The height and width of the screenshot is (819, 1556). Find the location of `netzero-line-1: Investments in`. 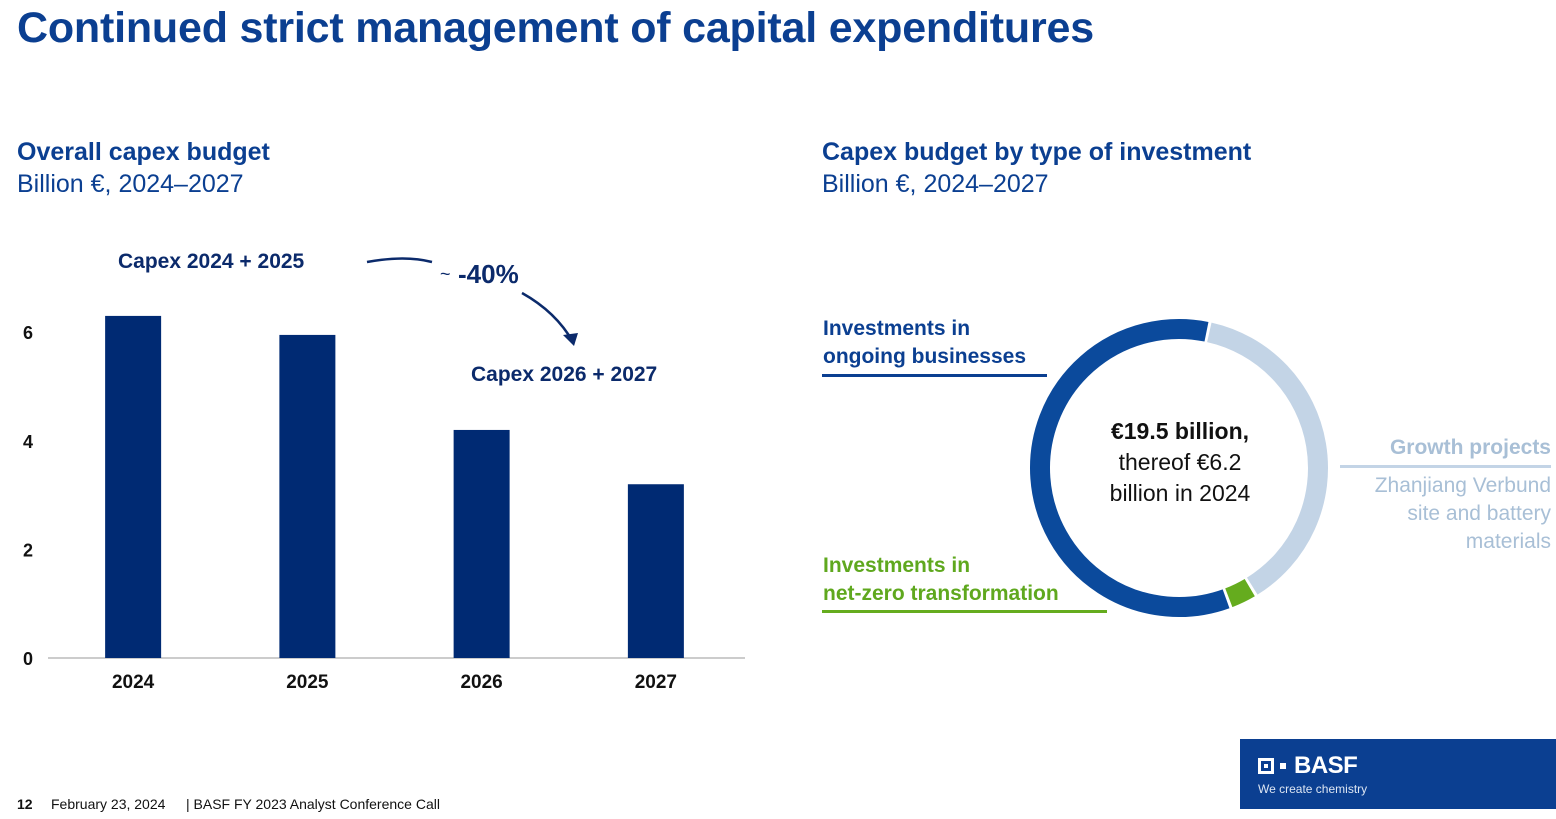

netzero-line-1: Investments in is located at coordinates (897, 565).